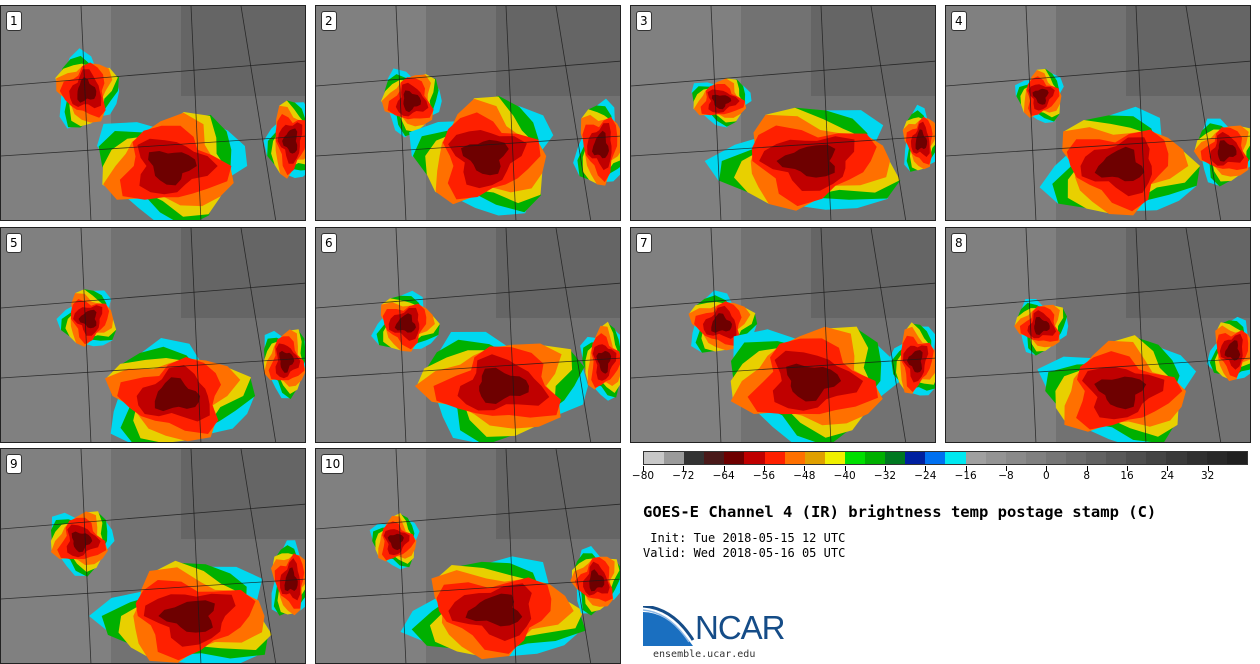 The width and height of the screenshot is (1260, 664). Describe the element at coordinates (744, 538) in the screenshot. I see `init-time: Init: Tue 2018-05-15 12 UTC` at that location.